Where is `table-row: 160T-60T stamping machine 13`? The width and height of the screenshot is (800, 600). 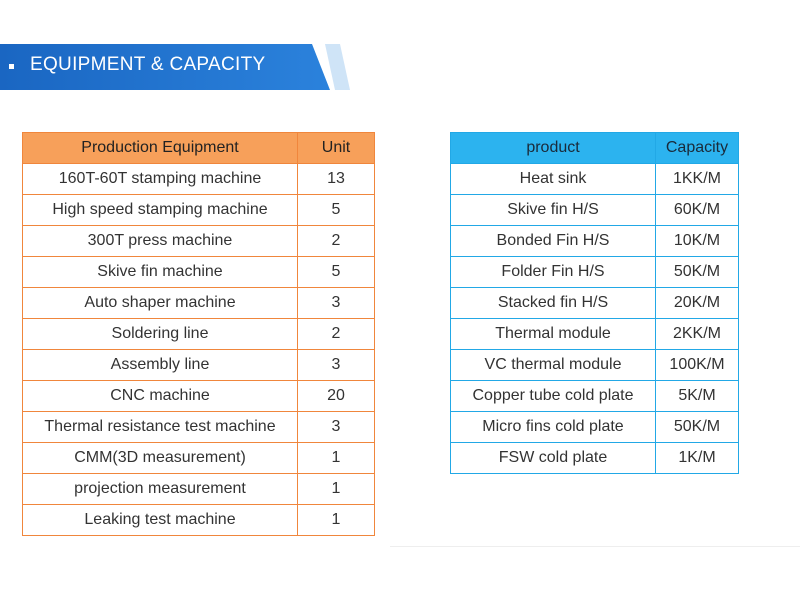 table-row: 160T-60T stamping machine 13 is located at coordinates (198, 179).